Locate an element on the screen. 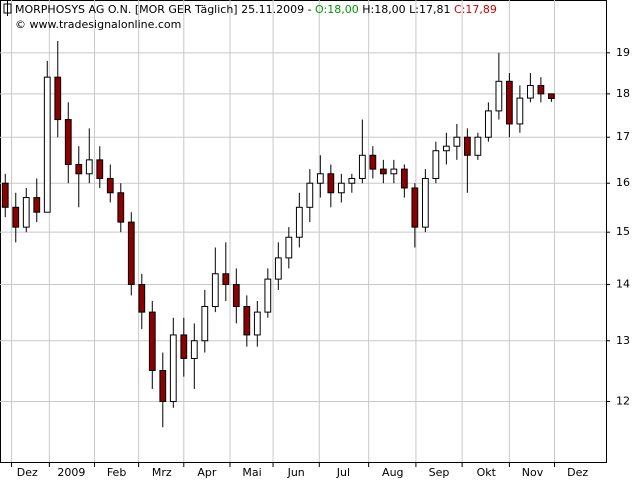 The width and height of the screenshot is (640, 480). chart-subtitle: © www.tradesignalonline.com is located at coordinates (98, 24).